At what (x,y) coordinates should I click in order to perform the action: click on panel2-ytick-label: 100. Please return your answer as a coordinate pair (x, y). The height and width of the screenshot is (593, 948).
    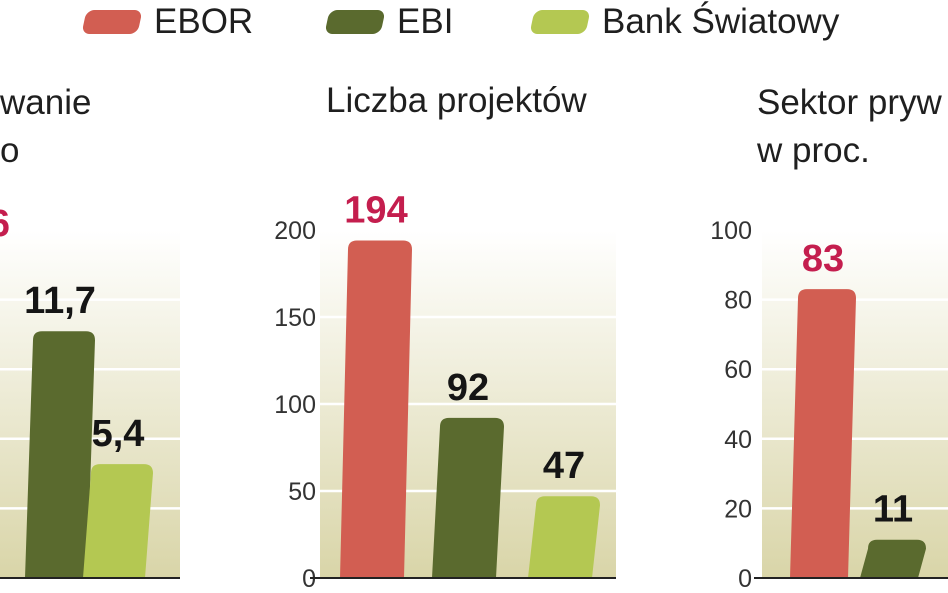
    Looking at the image, I should click on (295, 405).